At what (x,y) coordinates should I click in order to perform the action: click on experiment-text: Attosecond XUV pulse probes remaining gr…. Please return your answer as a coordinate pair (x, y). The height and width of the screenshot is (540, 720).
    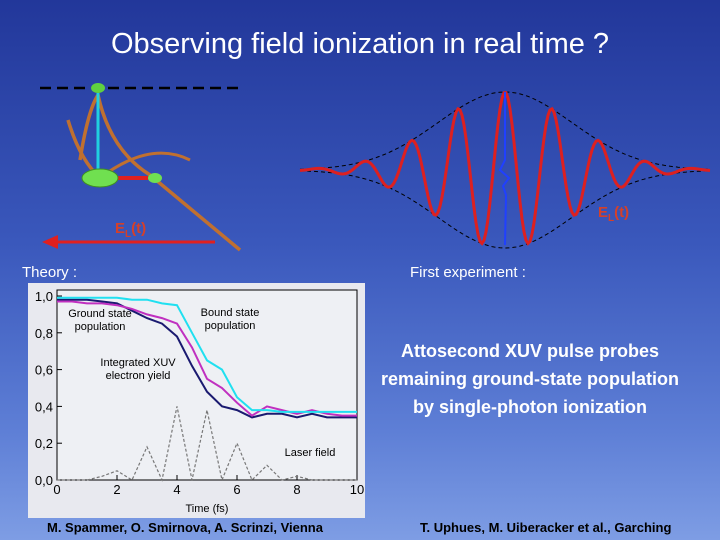
    Looking at the image, I should click on (530, 379).